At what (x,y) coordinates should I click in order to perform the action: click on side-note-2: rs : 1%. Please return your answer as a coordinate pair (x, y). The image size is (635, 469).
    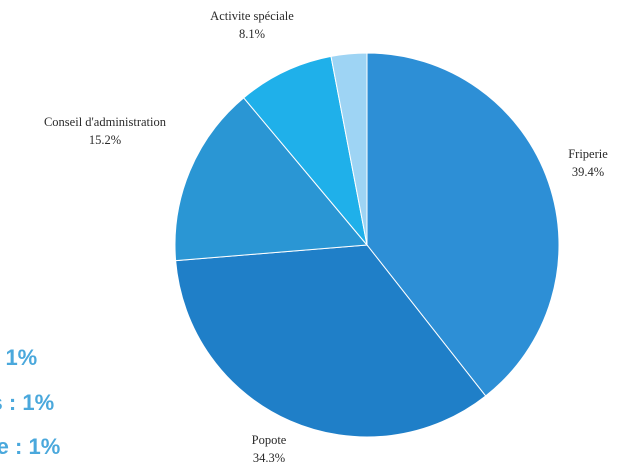
    Looking at the image, I should click on (27, 402).